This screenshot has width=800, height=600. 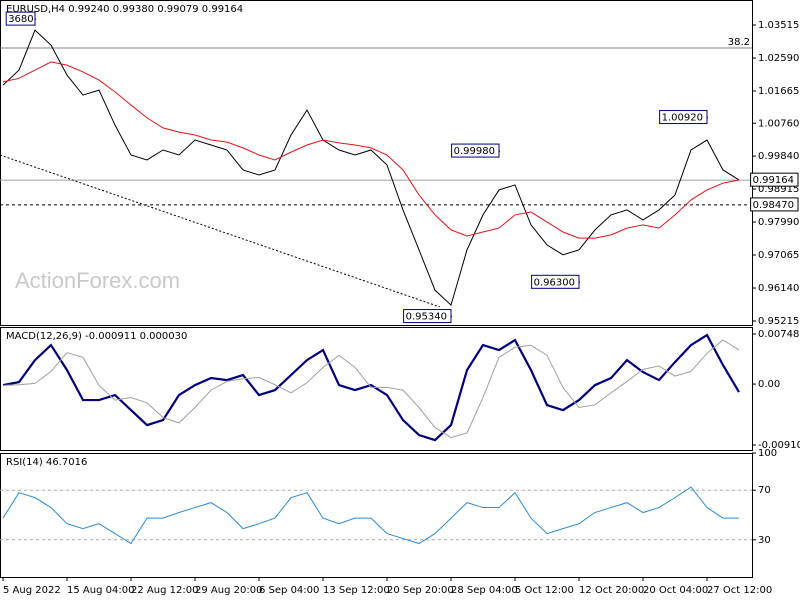 I want to click on y-tick-label: 1.02590, so click(x=778, y=58).